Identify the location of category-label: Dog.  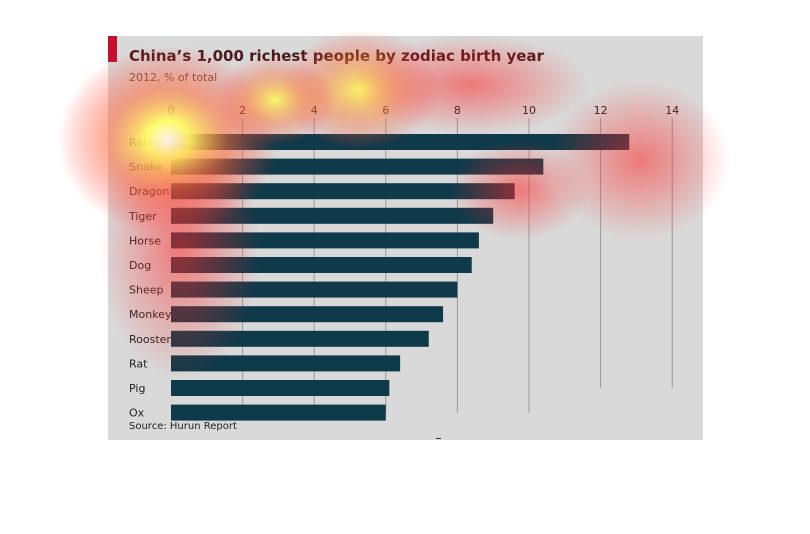
(140, 265).